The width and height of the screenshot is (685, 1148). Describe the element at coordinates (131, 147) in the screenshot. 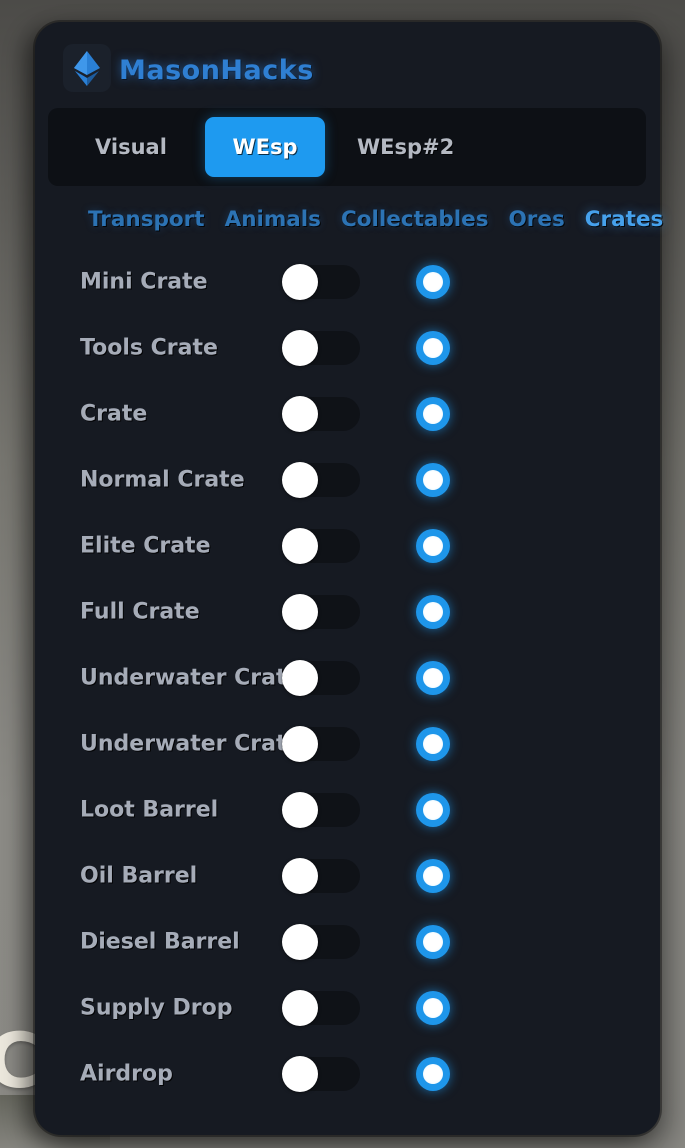

I see `tab-visual: Visual` at that location.